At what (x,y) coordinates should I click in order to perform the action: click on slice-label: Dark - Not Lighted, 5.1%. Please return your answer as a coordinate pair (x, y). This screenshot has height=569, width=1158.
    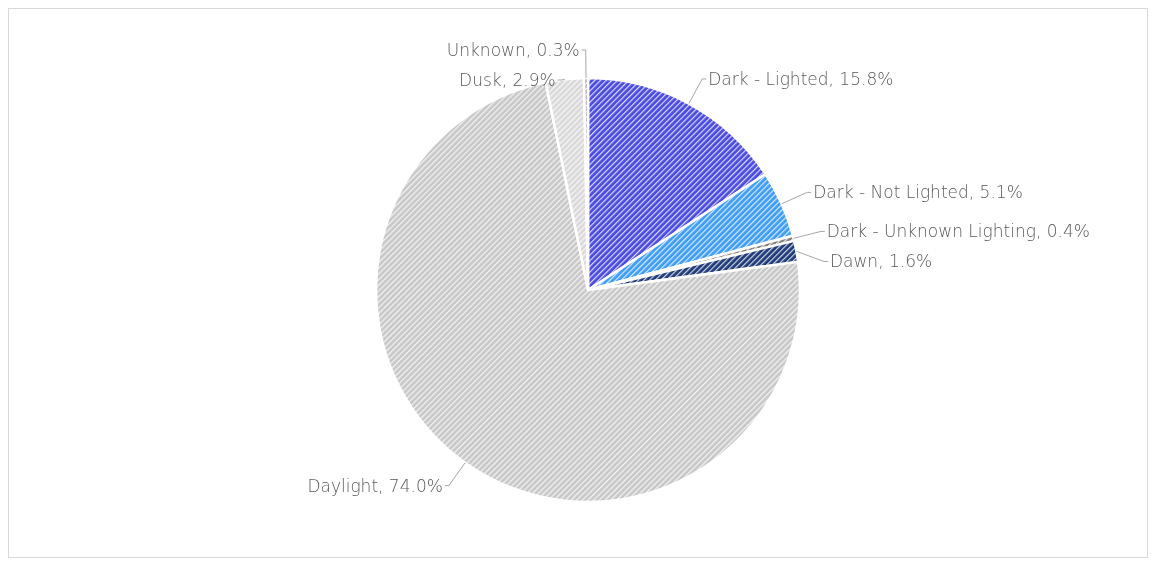
    Looking at the image, I should click on (918, 192).